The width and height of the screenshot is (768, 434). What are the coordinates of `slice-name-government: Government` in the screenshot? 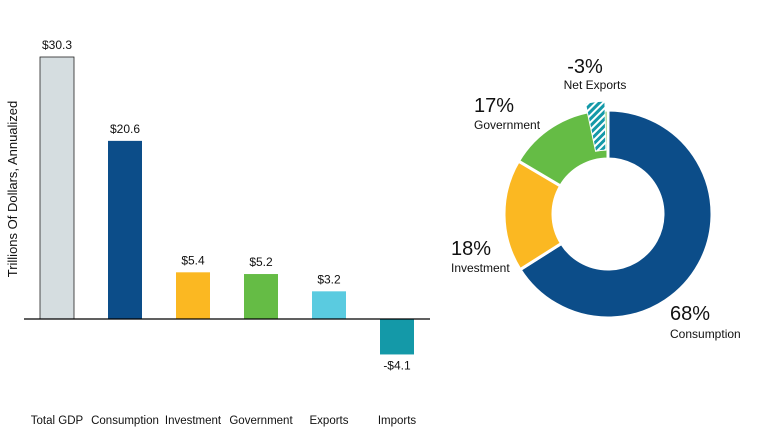 It's located at (507, 125).